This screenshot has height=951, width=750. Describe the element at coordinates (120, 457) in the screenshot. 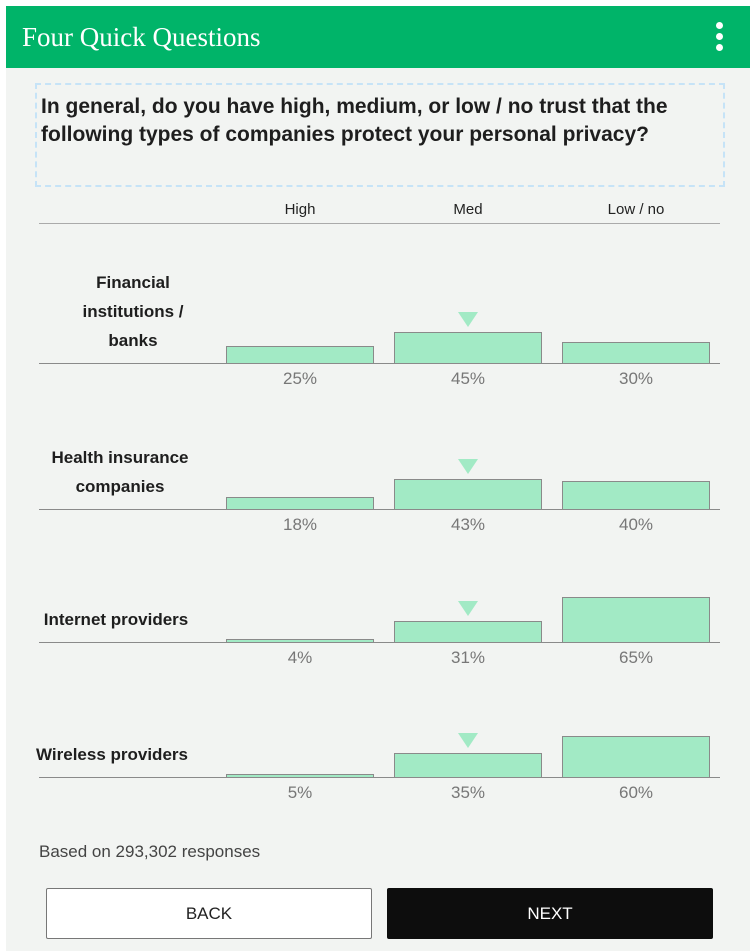

I see `row-label-line: Health insurance` at that location.